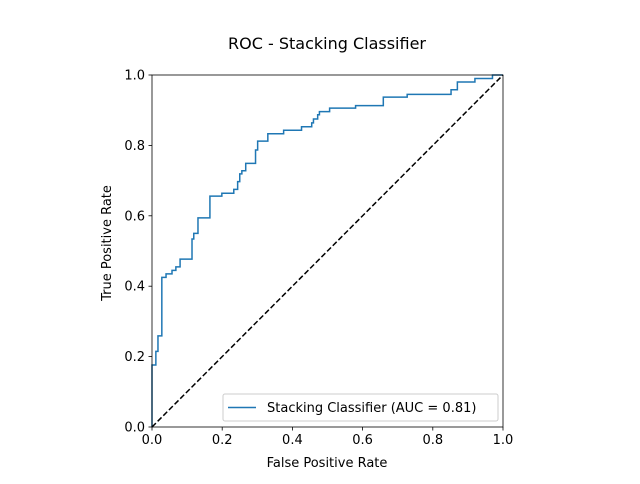 The width and height of the screenshot is (640, 484). Describe the element at coordinates (134, 76) in the screenshot. I see `y-tick-label: 1.0` at that location.